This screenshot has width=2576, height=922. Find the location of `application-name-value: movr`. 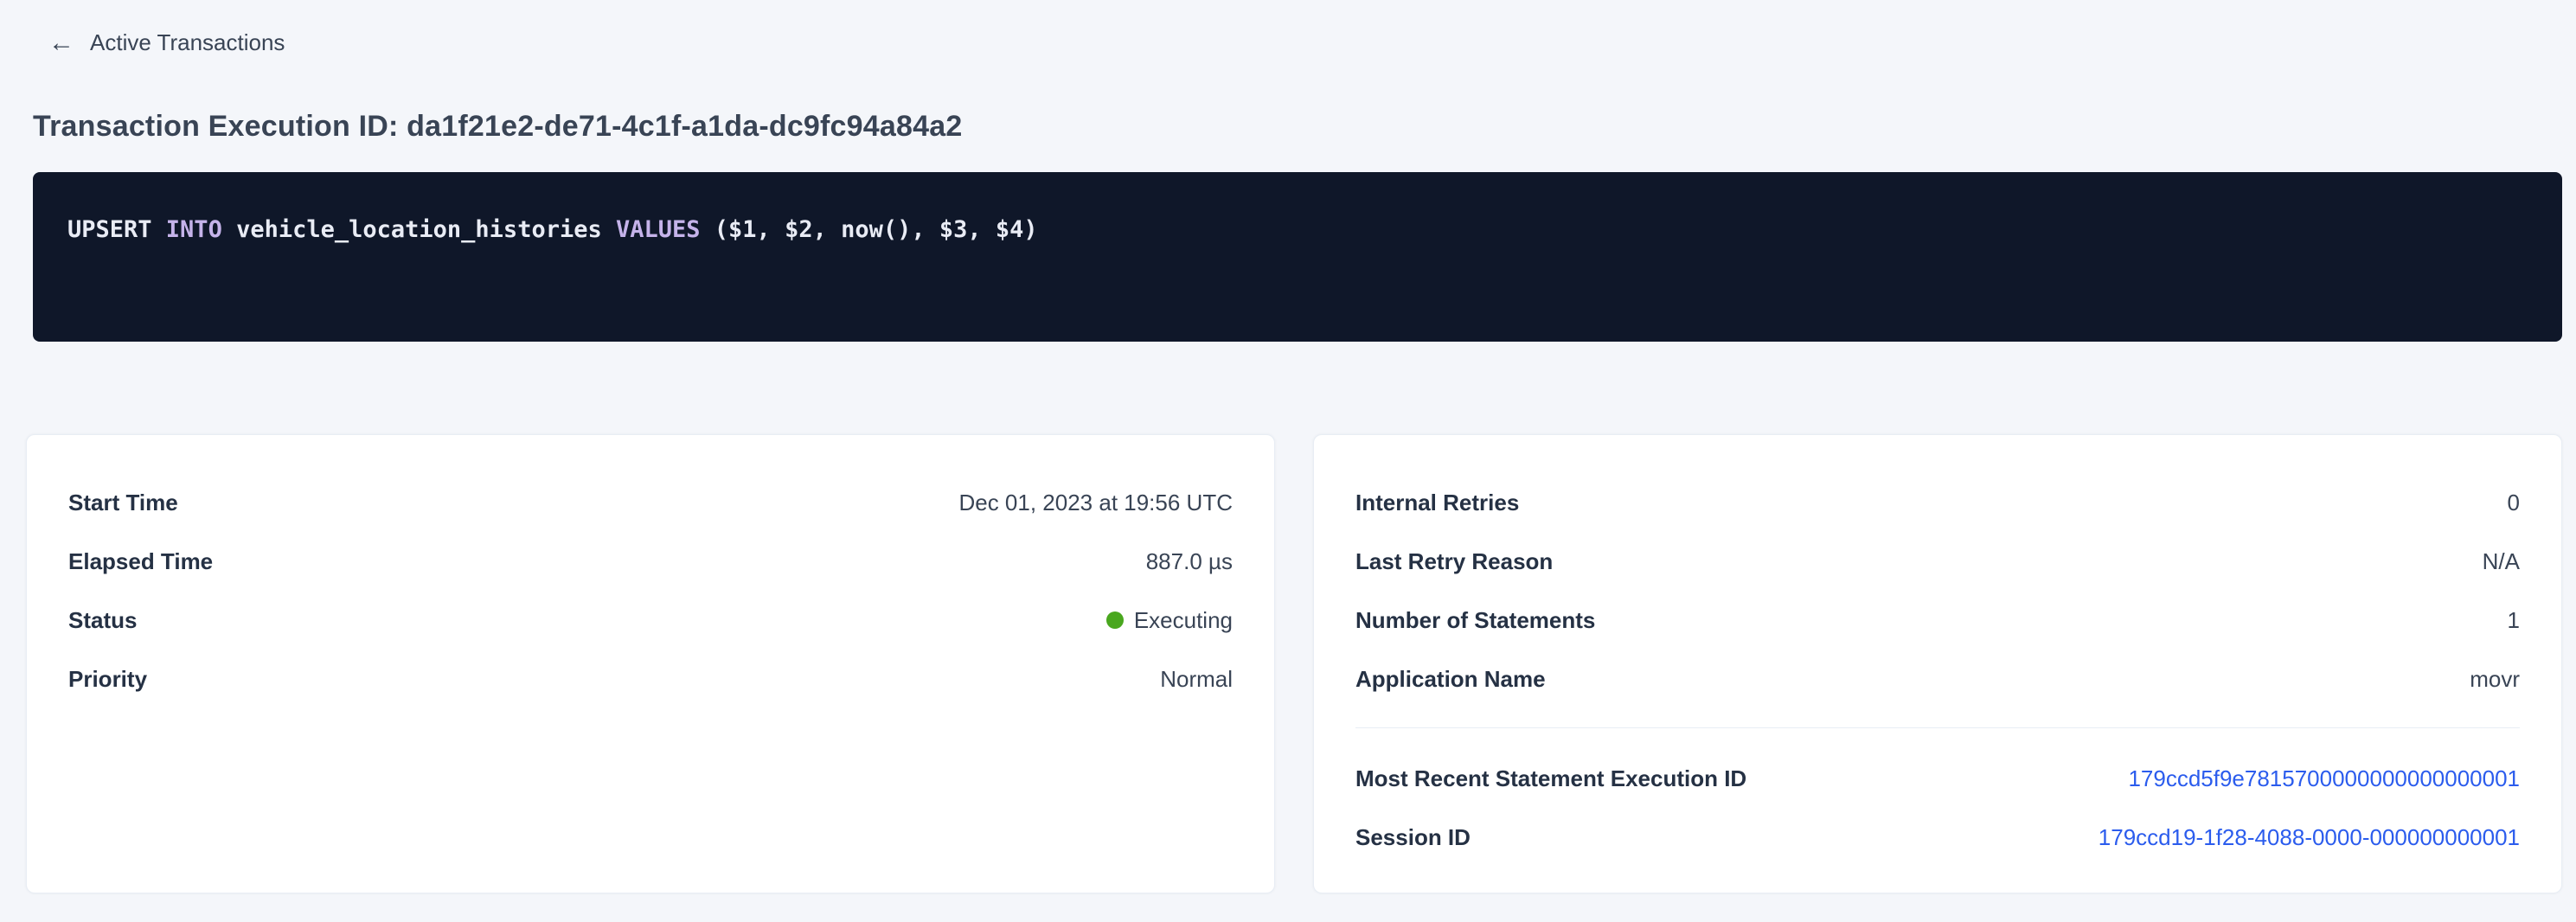

application-name-value: movr is located at coordinates (2495, 678).